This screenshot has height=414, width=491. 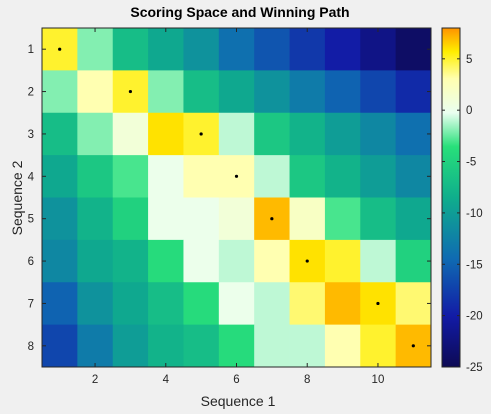 I want to click on y-axis-label: Sequence 2, so click(x=17, y=197).